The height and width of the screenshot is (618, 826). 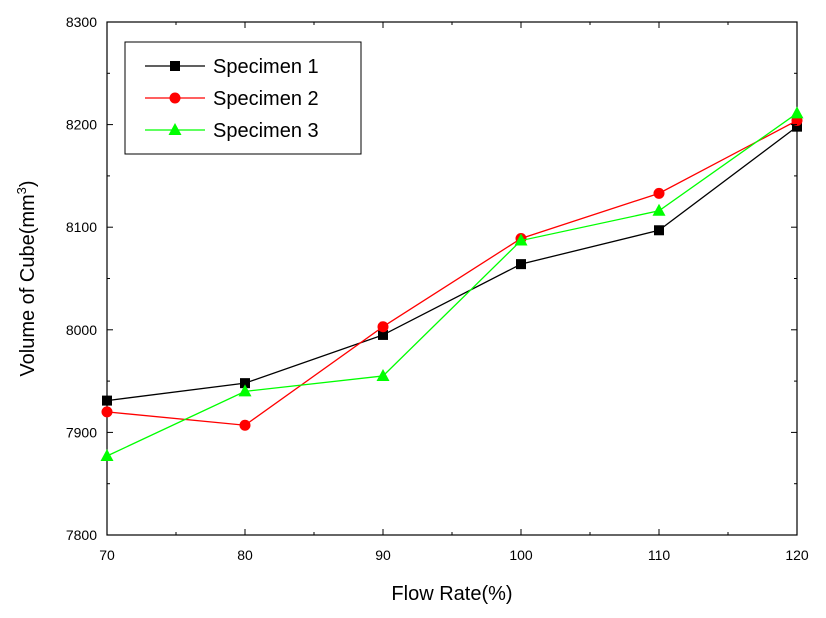 I want to click on x-tick-label: 100, so click(x=521, y=555).